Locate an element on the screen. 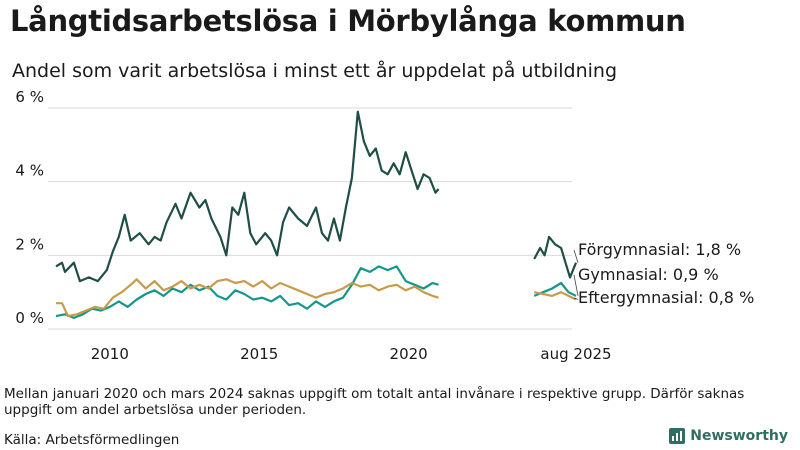 This screenshot has height=450, width=800. series-label-gymnasial: Gymnasial: 0,9 % is located at coordinates (648, 274).